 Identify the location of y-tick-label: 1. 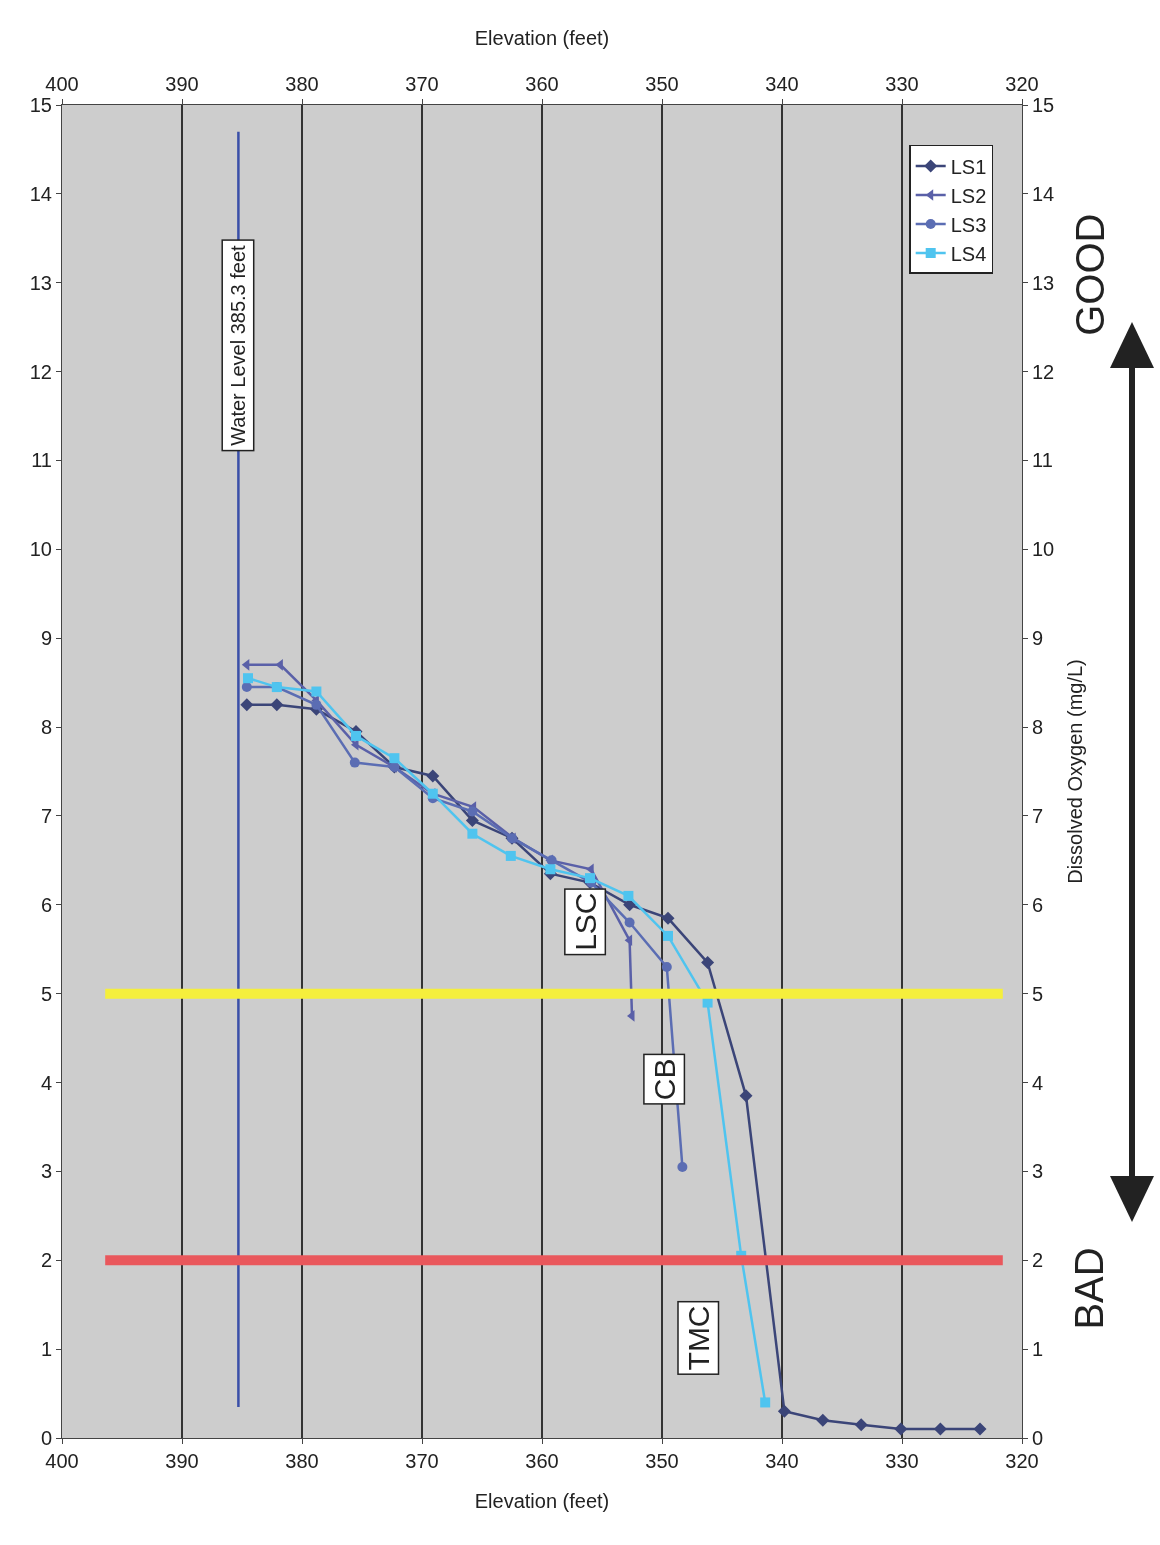
(46, 1349).